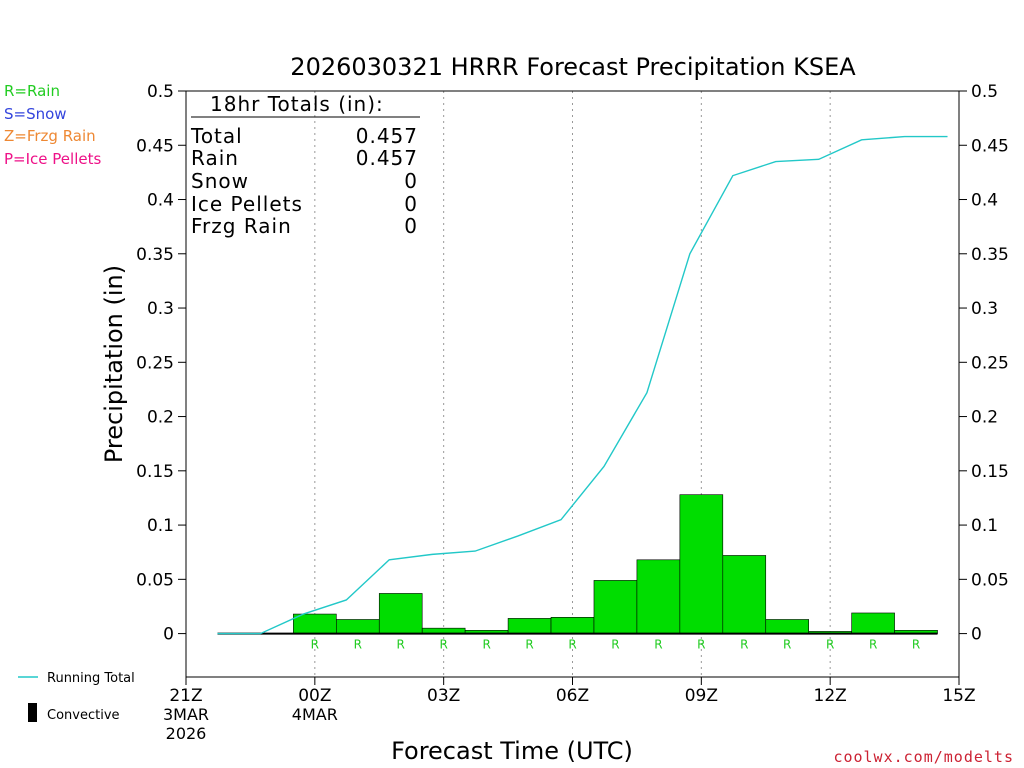  What do you see at coordinates (990, 580) in the screenshot?
I see `y-tick-label-right-1: 0.05` at bounding box center [990, 580].